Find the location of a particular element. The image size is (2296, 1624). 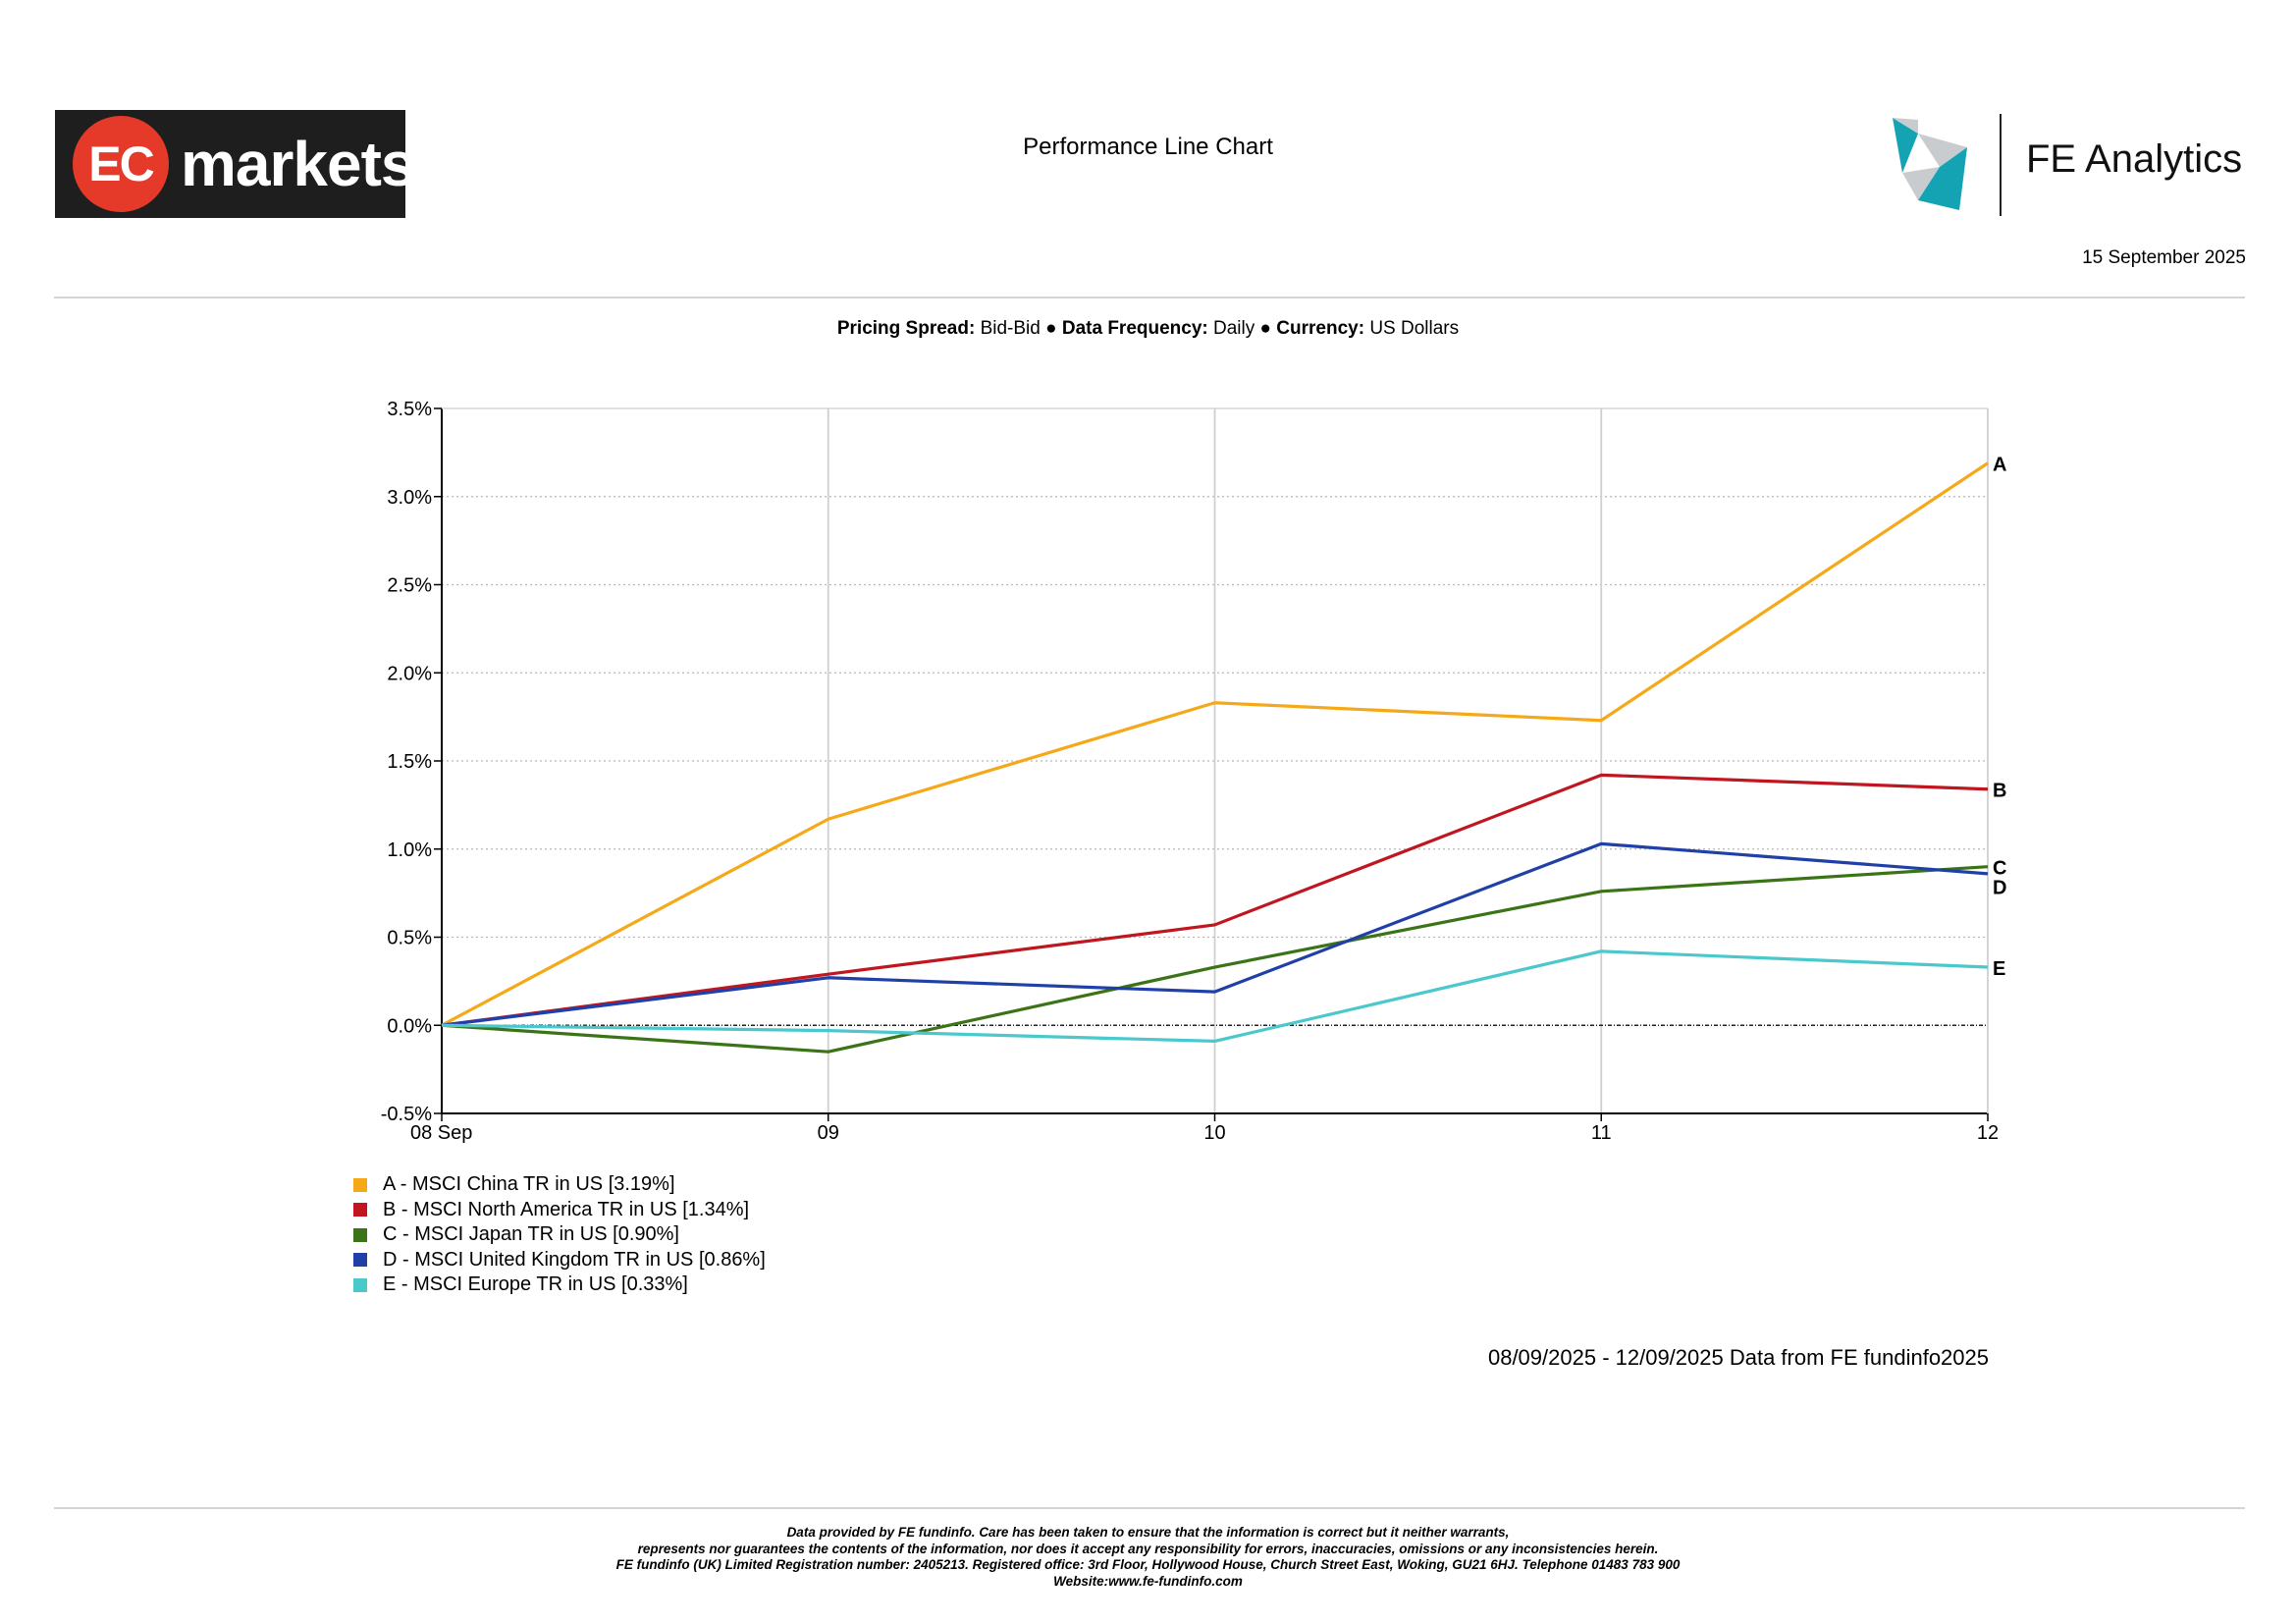

legend-label: D - MSCI United Kingdom TR in US [0.86%] is located at coordinates (574, 1259).